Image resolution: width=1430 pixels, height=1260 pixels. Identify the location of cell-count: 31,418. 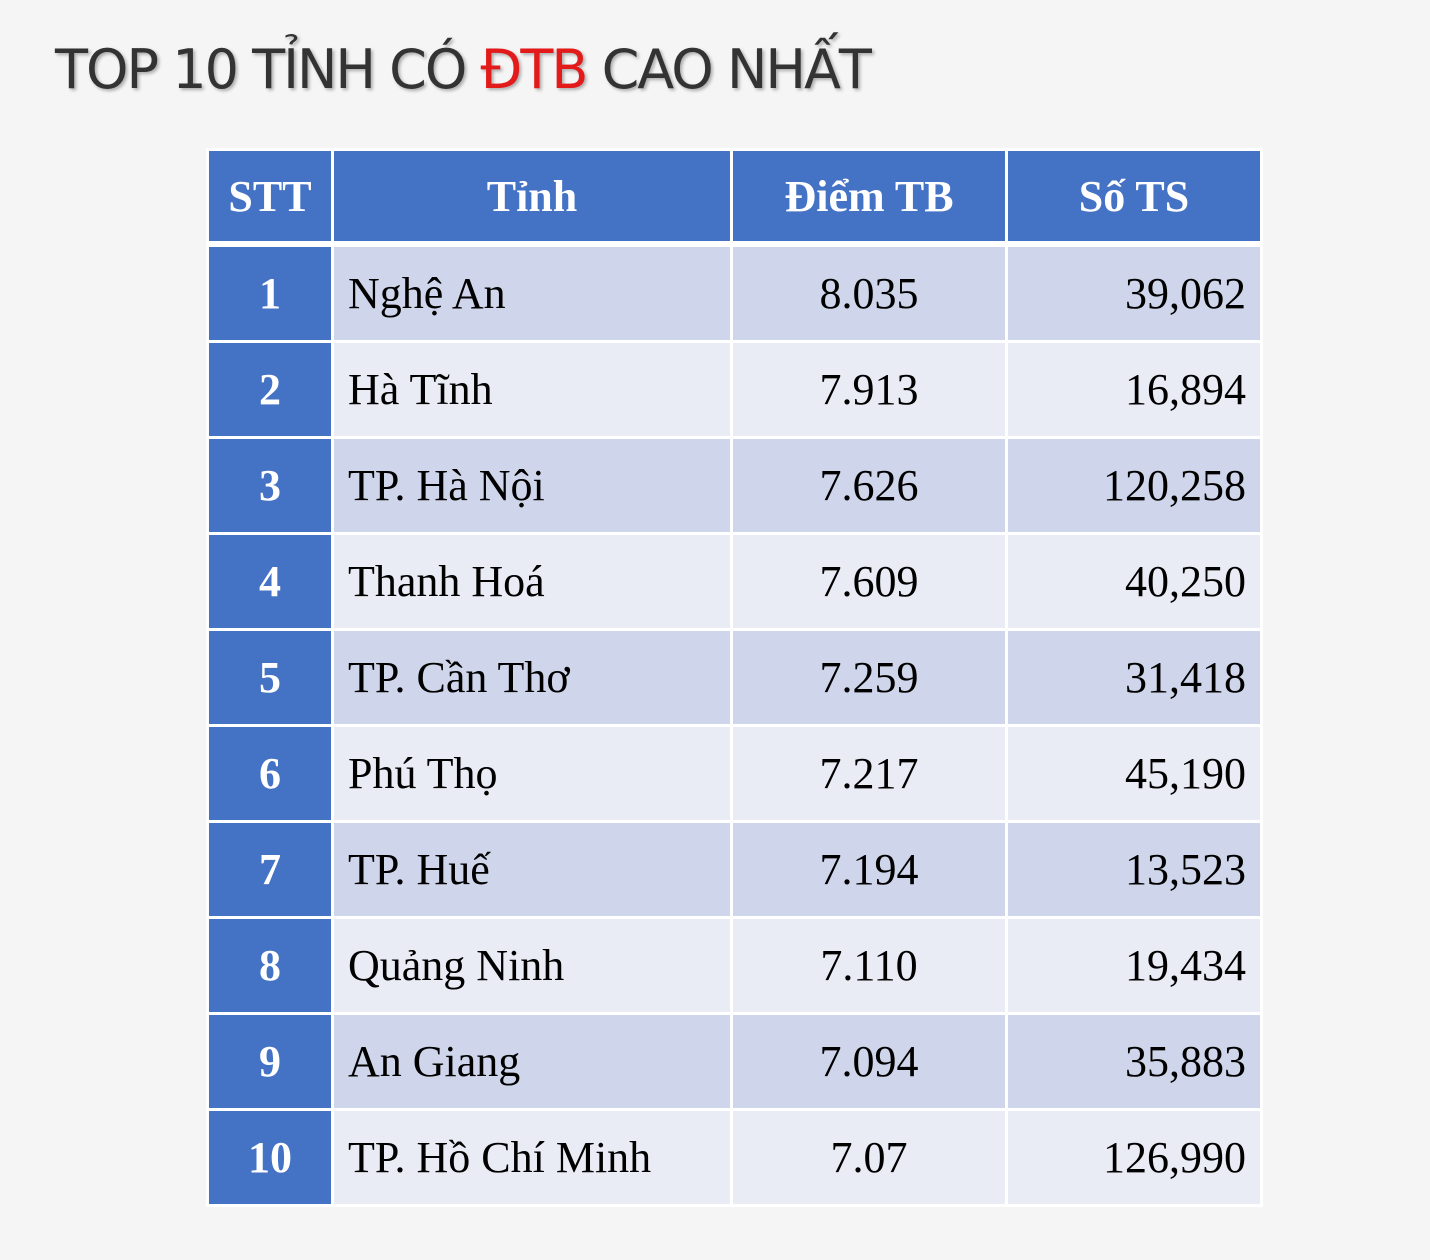
(1134, 677).